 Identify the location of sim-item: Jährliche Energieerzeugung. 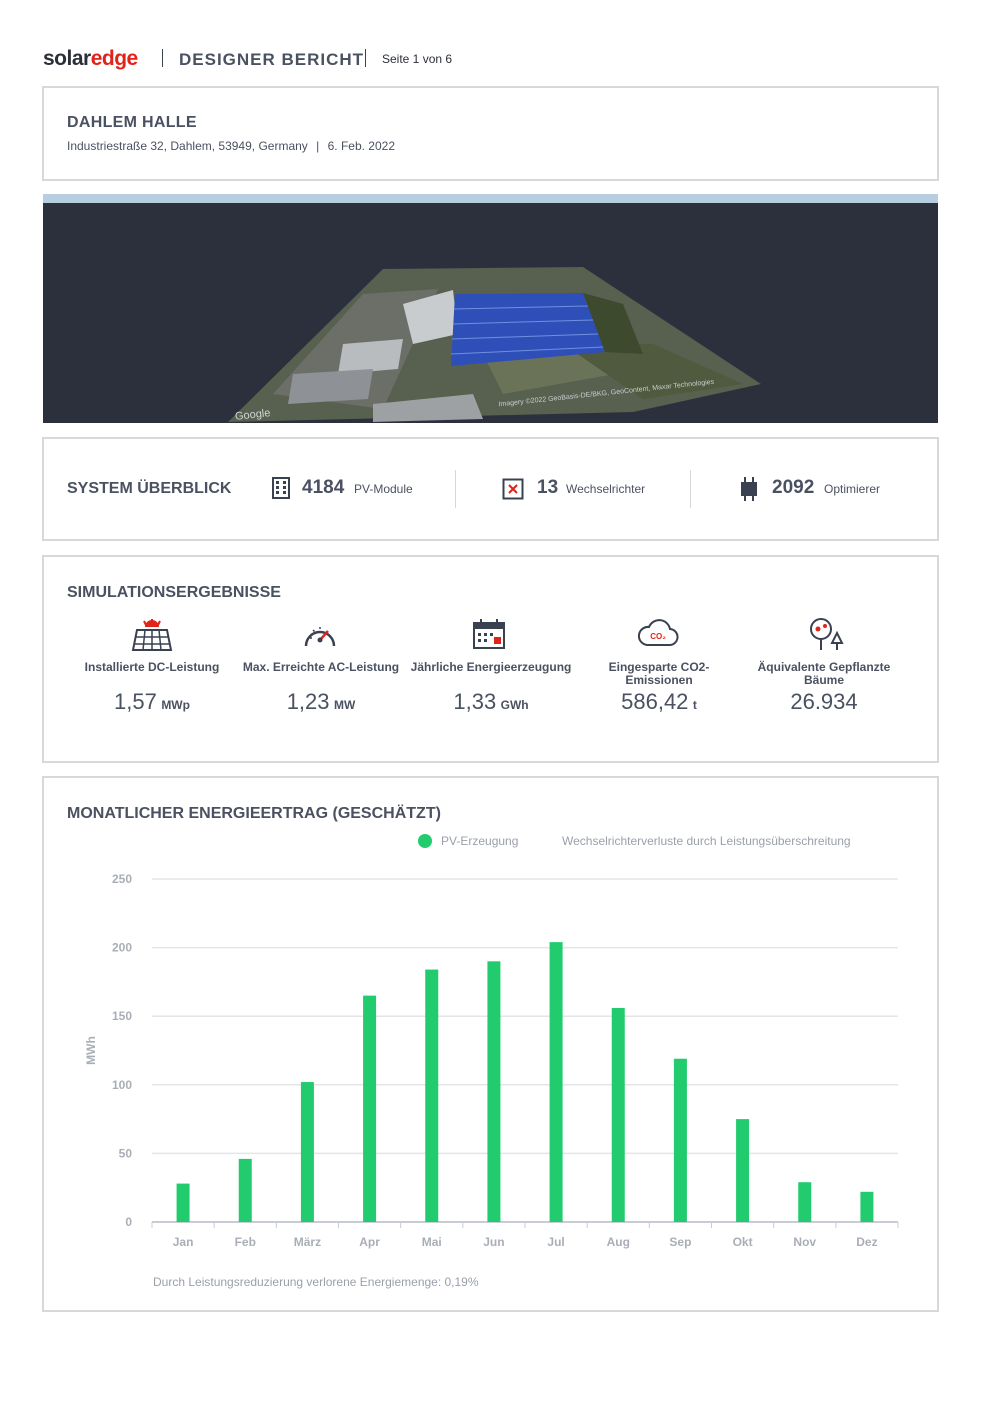
(491, 667).